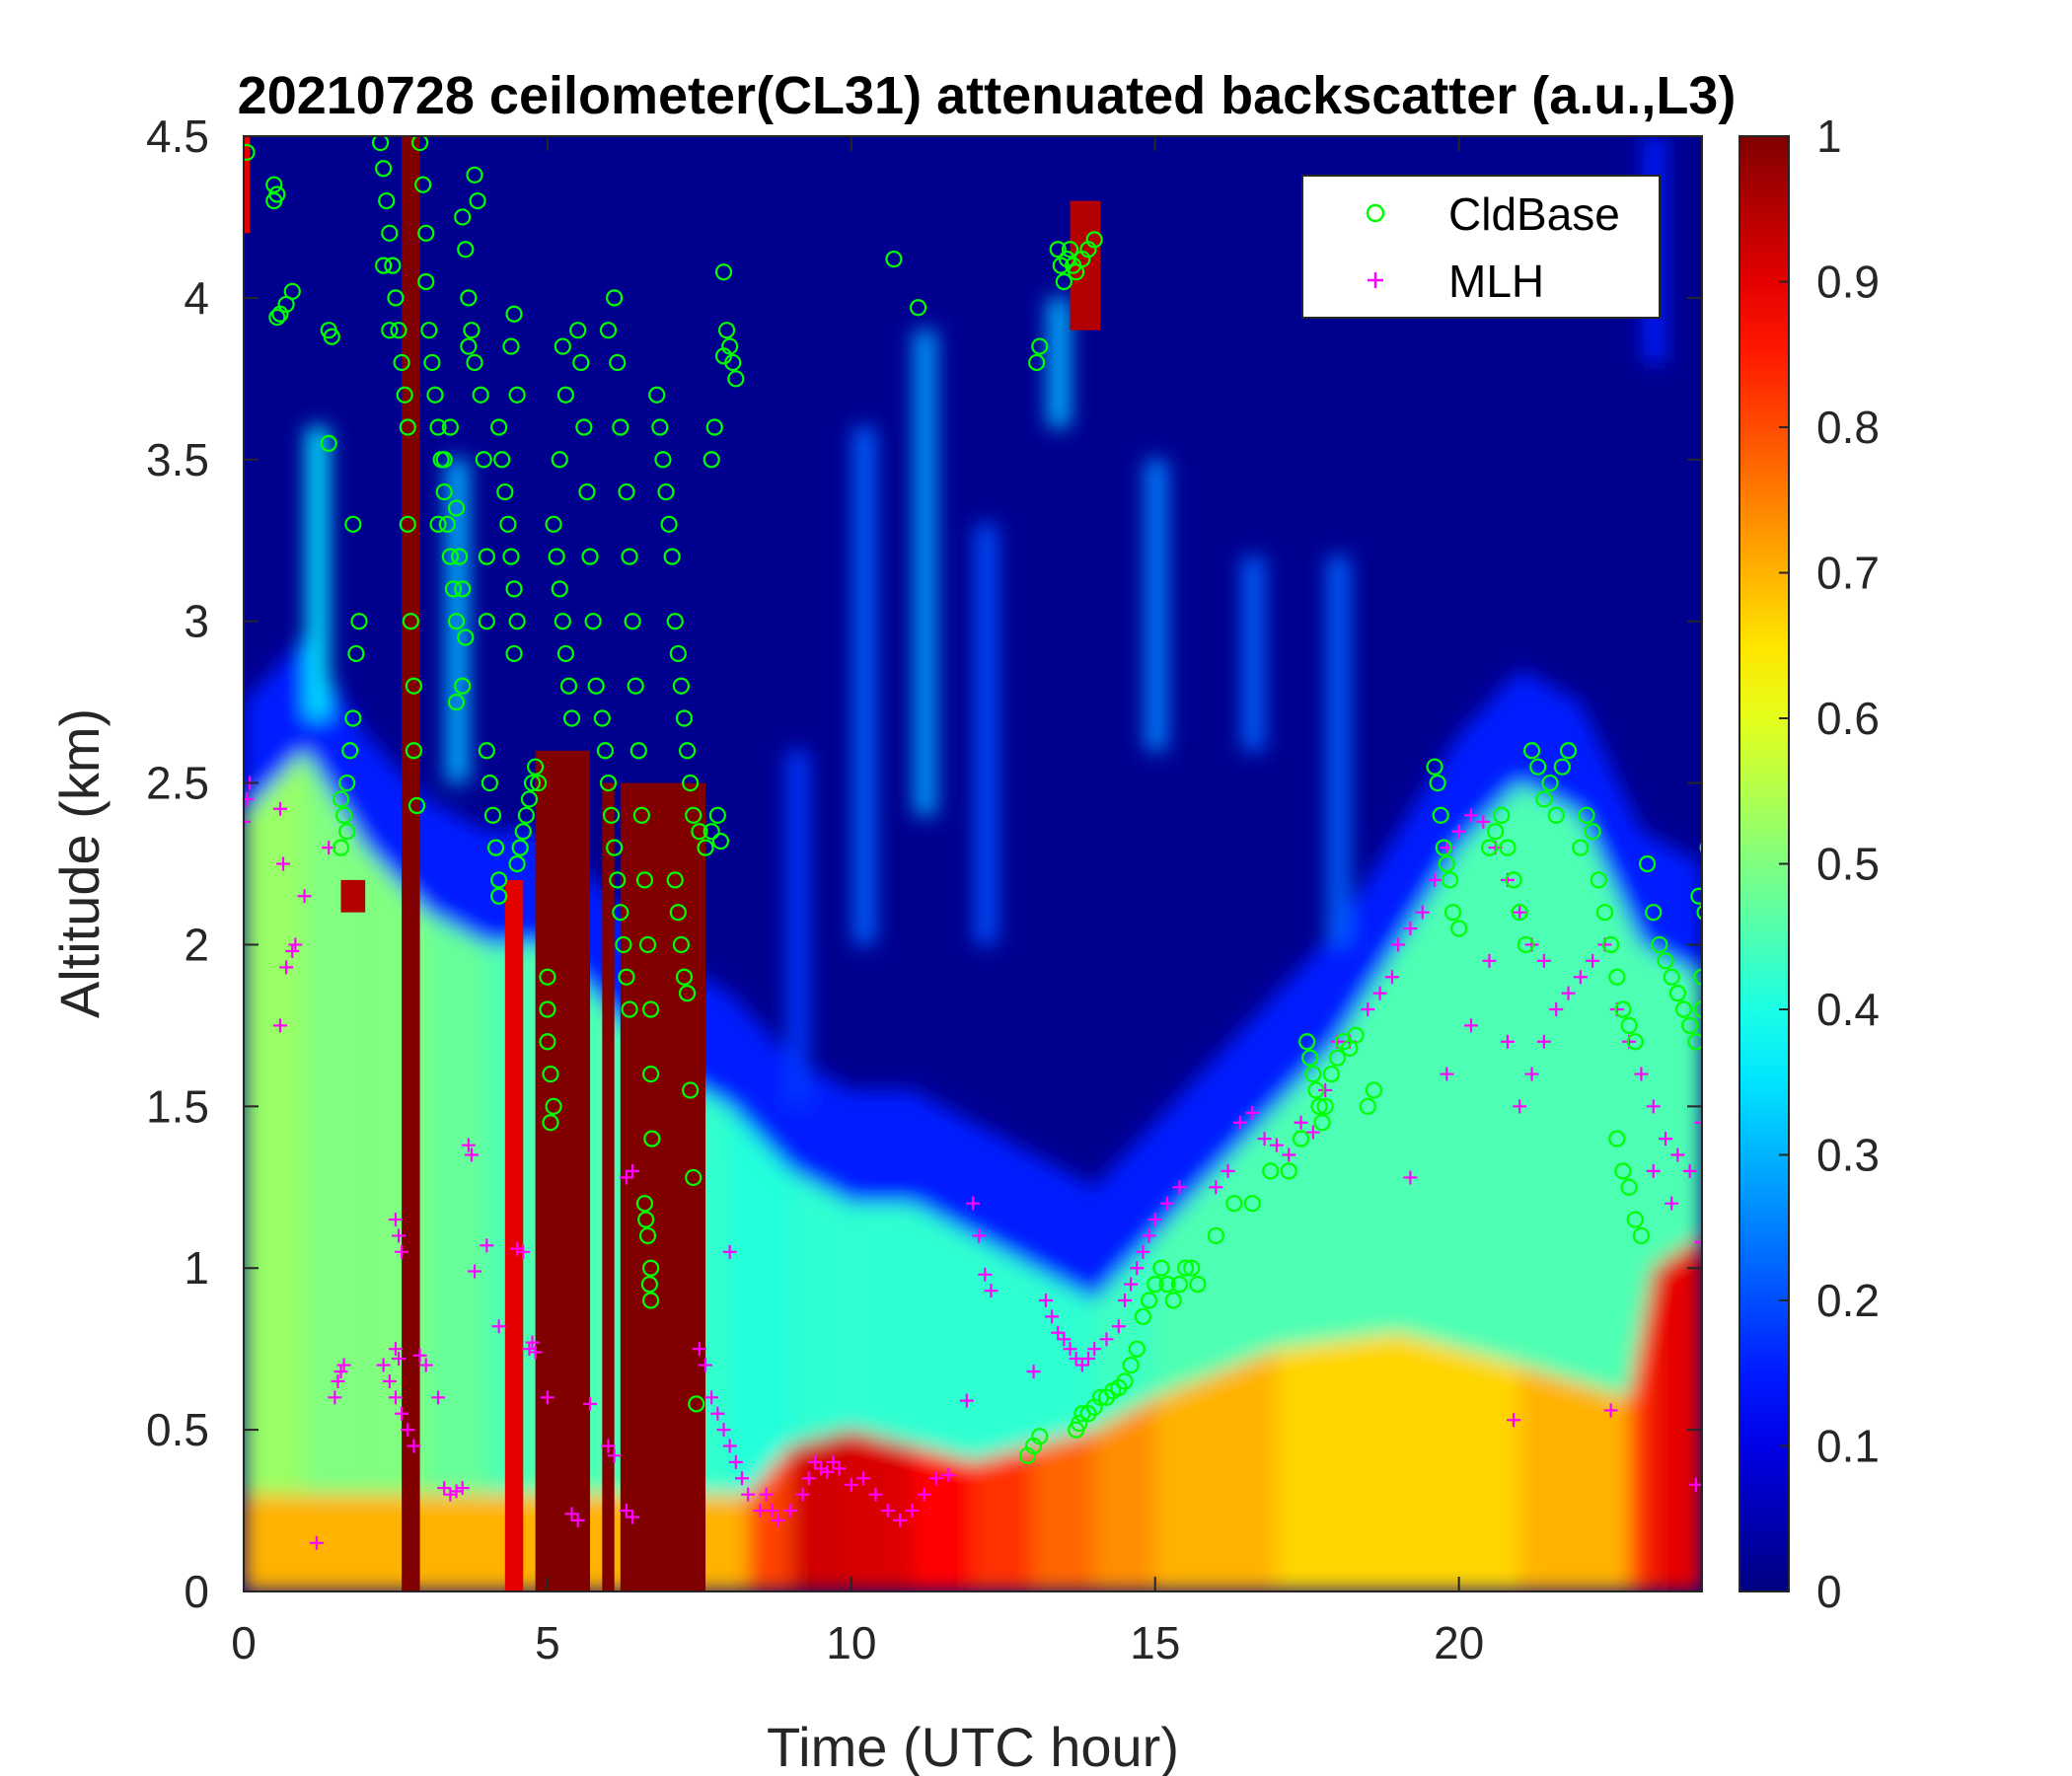 This screenshot has width=2072, height=1776. Describe the element at coordinates (1376, 280) in the screenshot. I see `legend-mlh-marker` at that location.